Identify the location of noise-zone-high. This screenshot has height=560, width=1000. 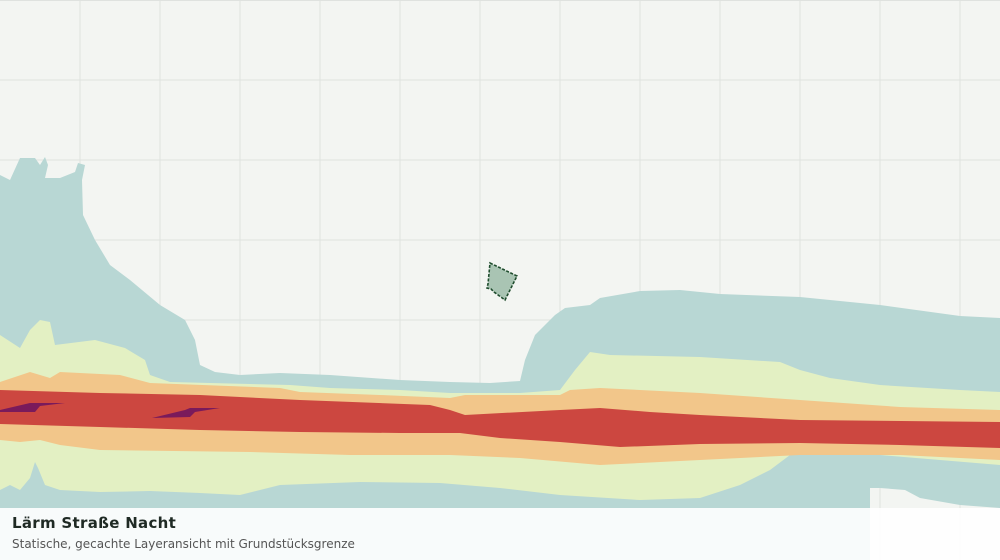
(500, 419).